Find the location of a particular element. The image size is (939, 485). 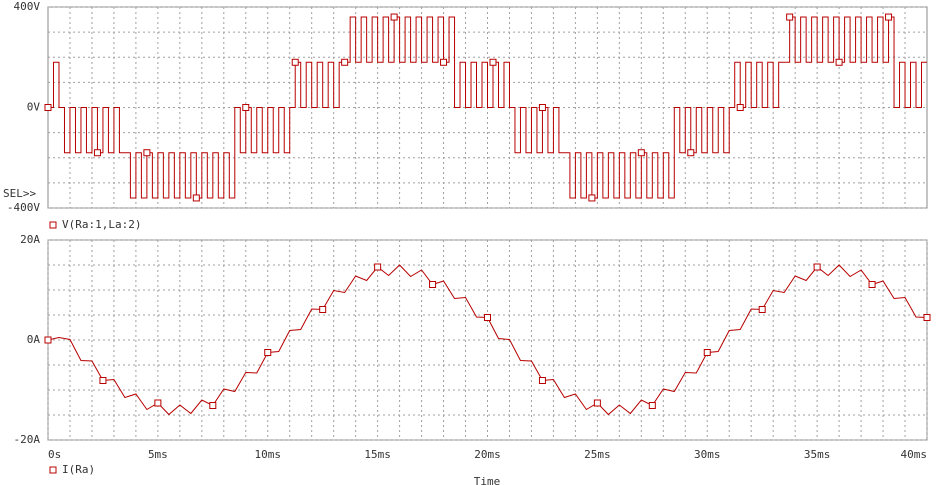

y-tick-label: 400V is located at coordinates (27, 6).